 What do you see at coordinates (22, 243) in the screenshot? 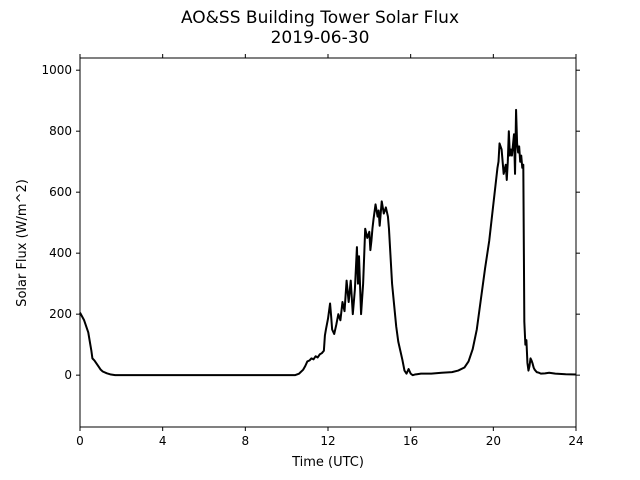
I see `y-axis-label: Solar Flux (W/m^2)` at bounding box center [22, 243].